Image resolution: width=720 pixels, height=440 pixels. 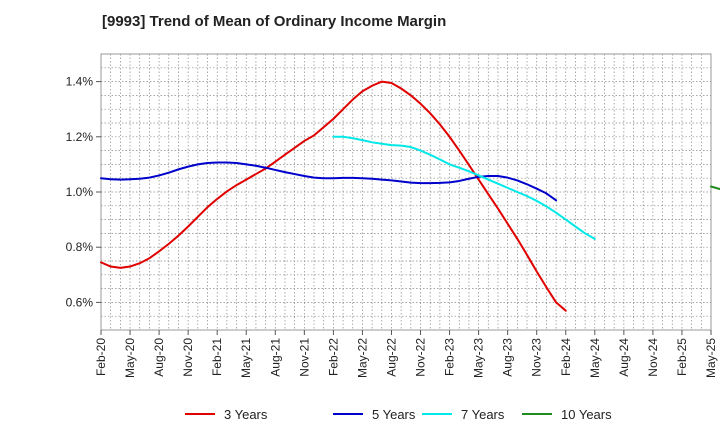 I want to click on x-tick-label: Feb-23, so click(x=450, y=357).